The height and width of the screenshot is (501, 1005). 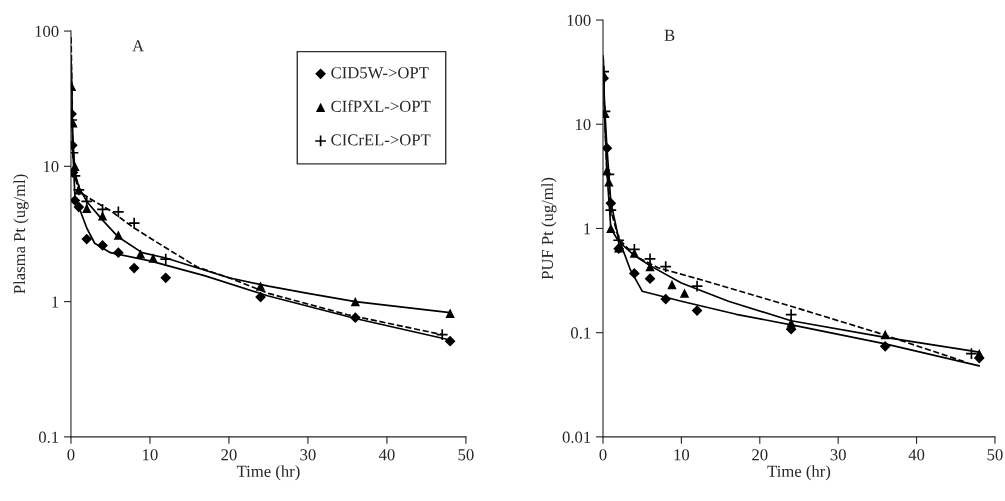 What do you see at coordinates (380, 73) in the screenshot?
I see `legend-label: CID5W->OPT` at bounding box center [380, 73].